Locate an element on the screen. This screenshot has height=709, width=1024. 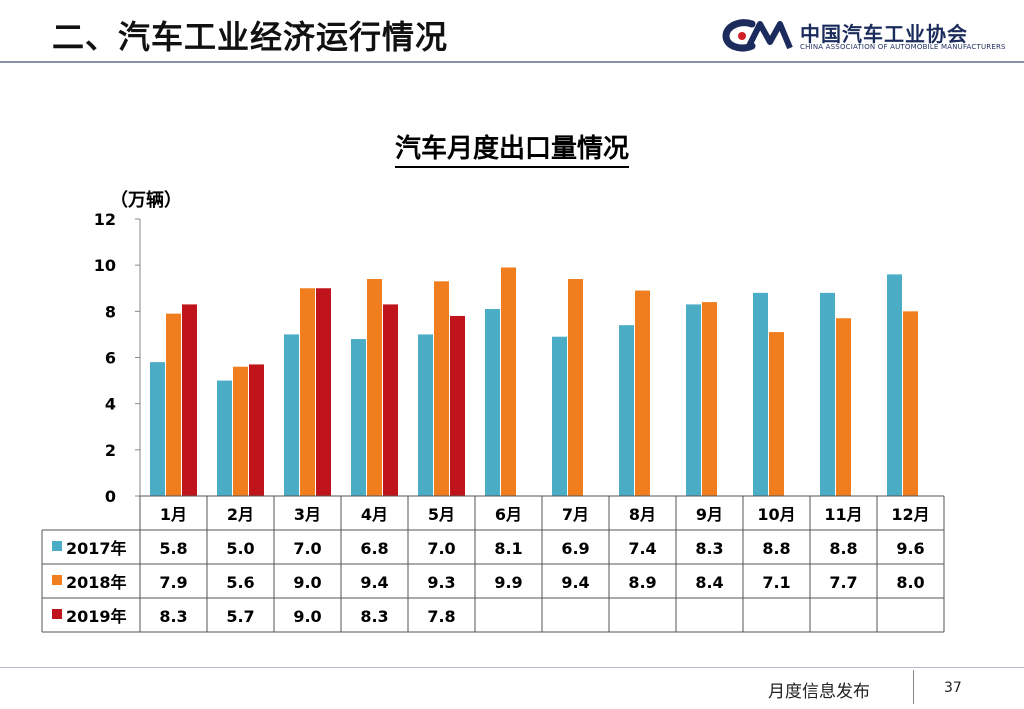
bar-2017年-2月 is located at coordinates (224, 438).